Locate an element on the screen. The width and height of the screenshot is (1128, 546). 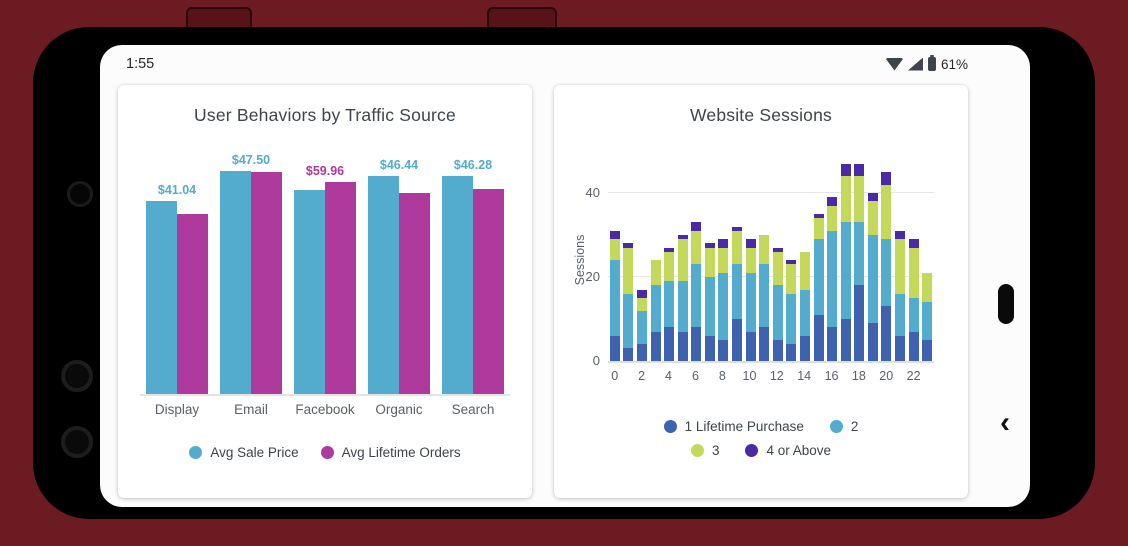
x-tick-label: 12 is located at coordinates (776, 376).